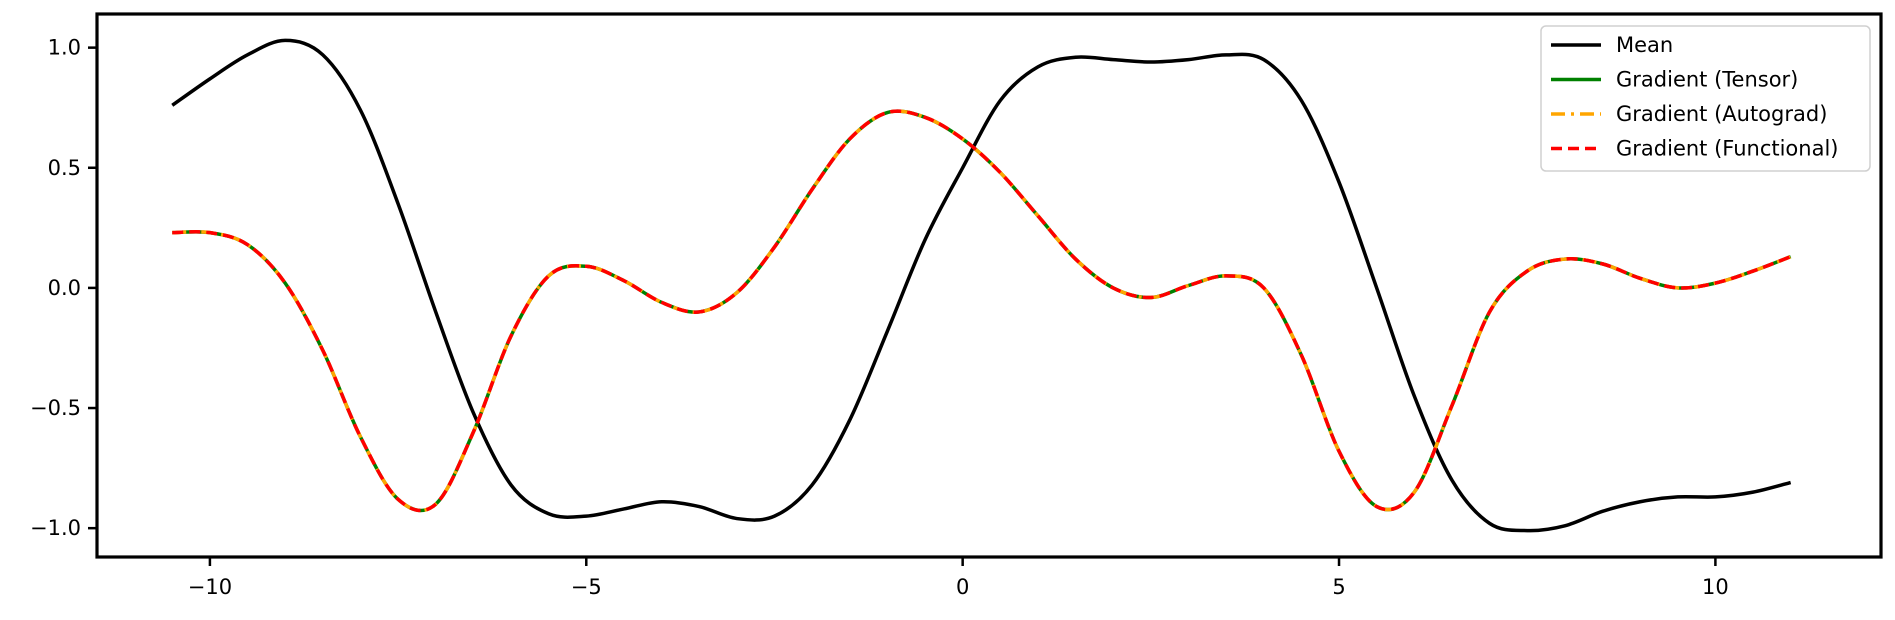 The height and width of the screenshot is (620, 1895). Describe the element at coordinates (1338, 587) in the screenshot. I see `x-tick-label: 5` at that location.